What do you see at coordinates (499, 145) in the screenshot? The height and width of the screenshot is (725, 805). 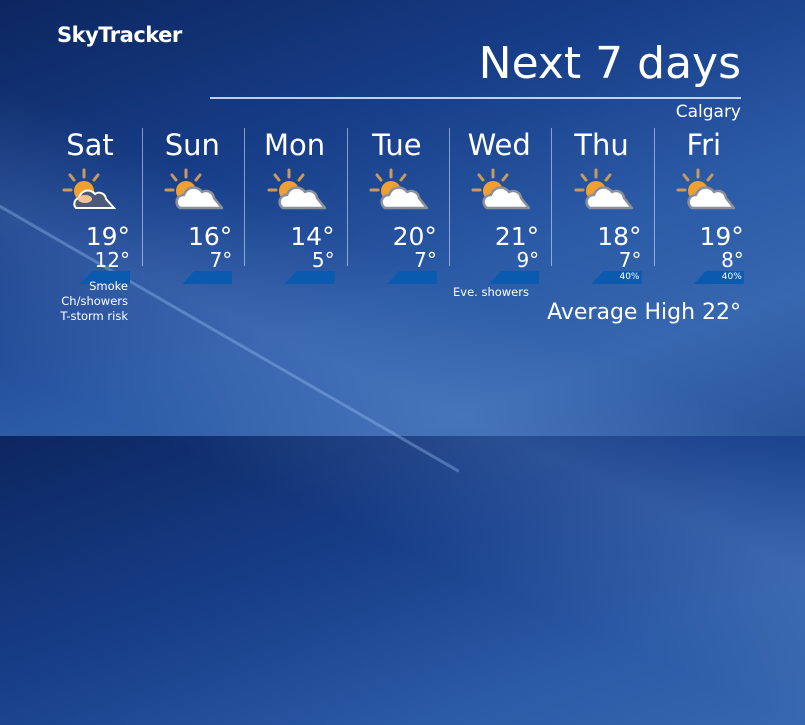 I see `day-name: Wed` at bounding box center [499, 145].